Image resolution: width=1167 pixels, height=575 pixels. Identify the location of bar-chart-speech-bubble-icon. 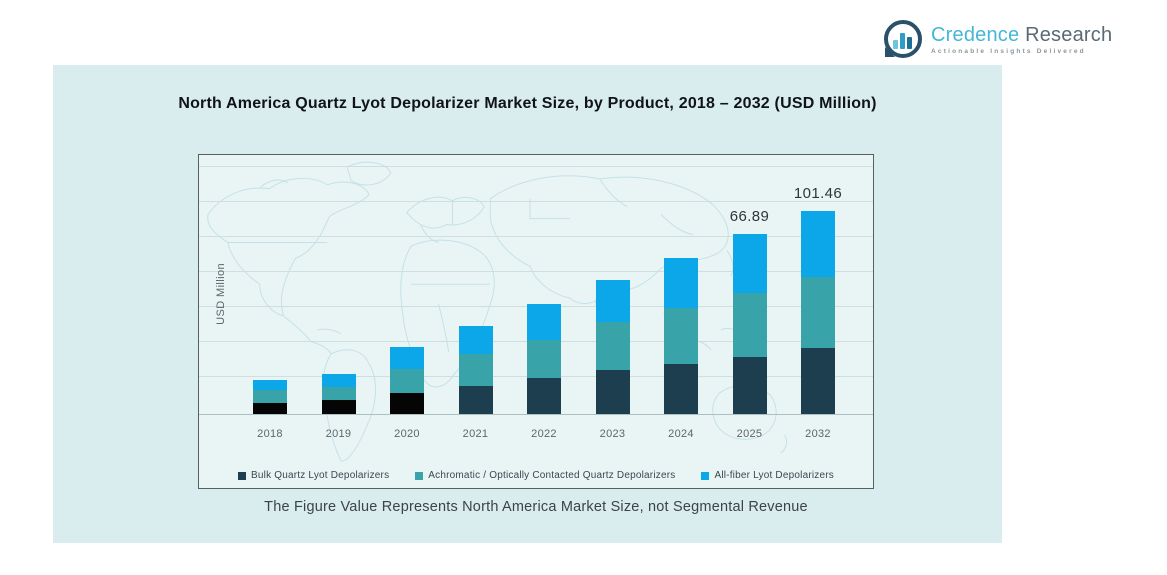
(903, 39).